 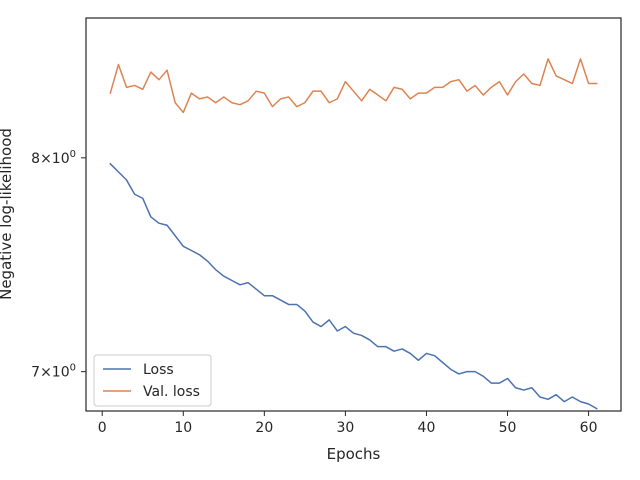 I want to click on y-axis-label: Negative log-likelihood, so click(x=7, y=214).